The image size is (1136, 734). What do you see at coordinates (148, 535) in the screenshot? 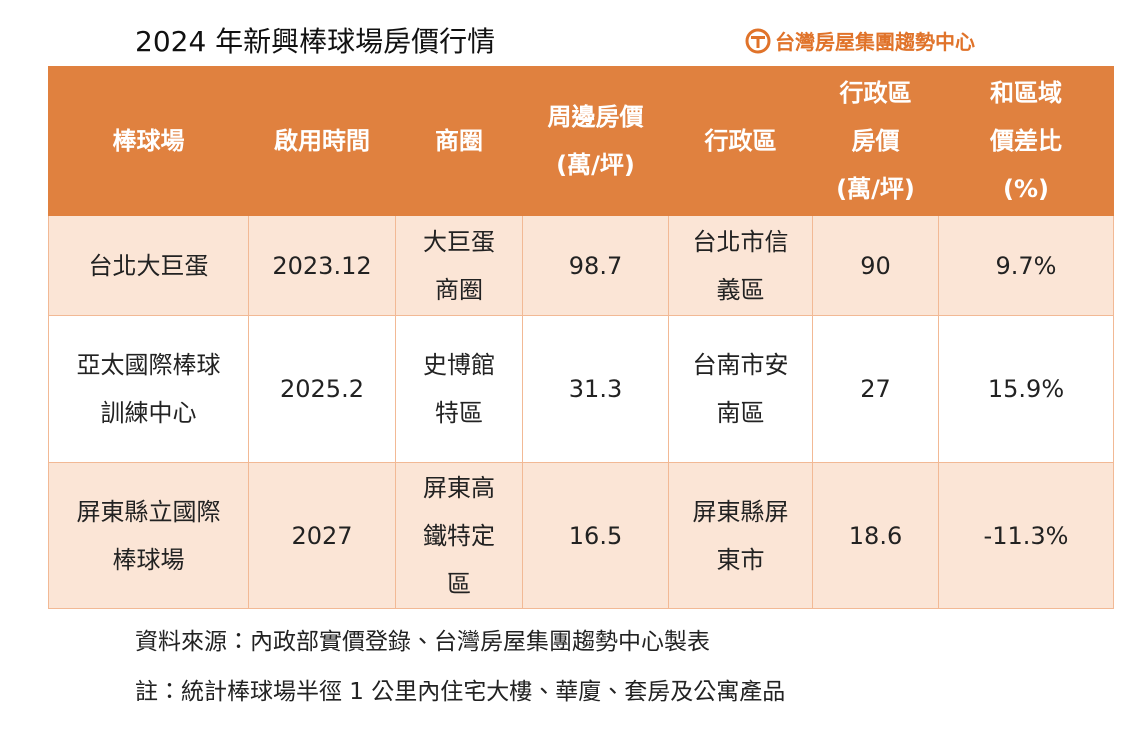
I see `table-cell: 屏東縣立國際 棒球場` at bounding box center [148, 535].